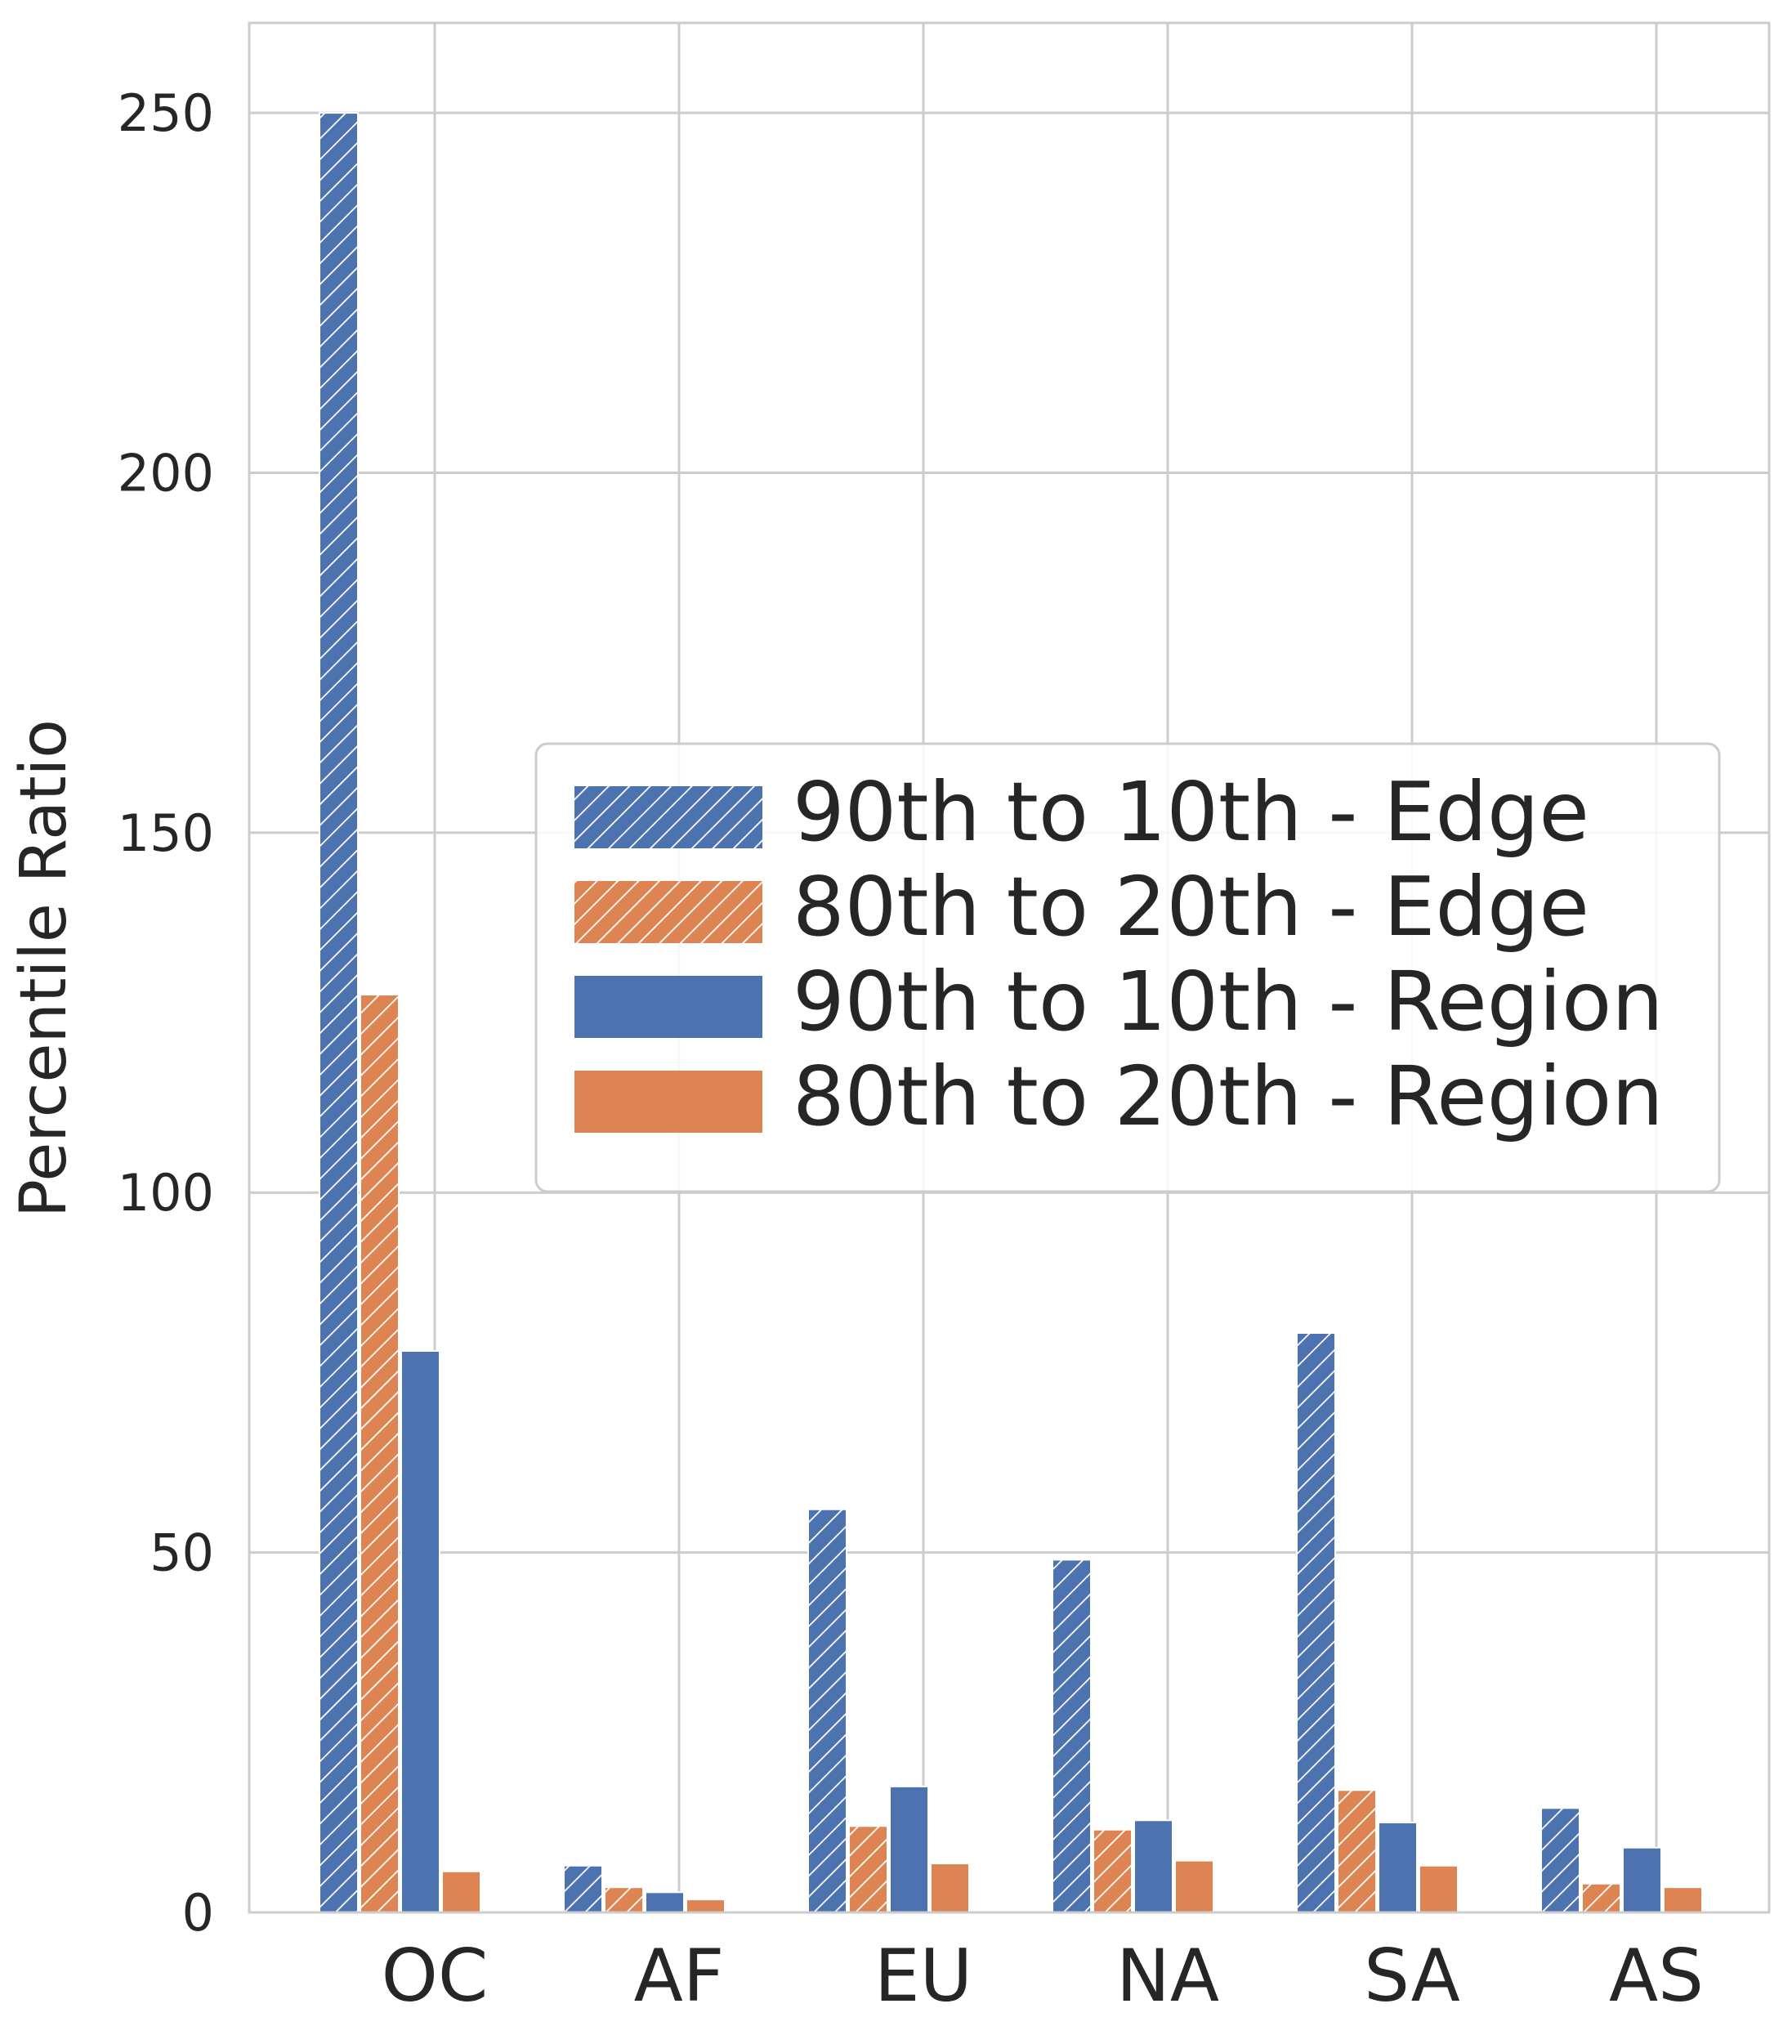 Image resolution: width=1792 pixels, height=2044 pixels. I want to click on y-axis-label: Percentile Ratio, so click(44, 968).